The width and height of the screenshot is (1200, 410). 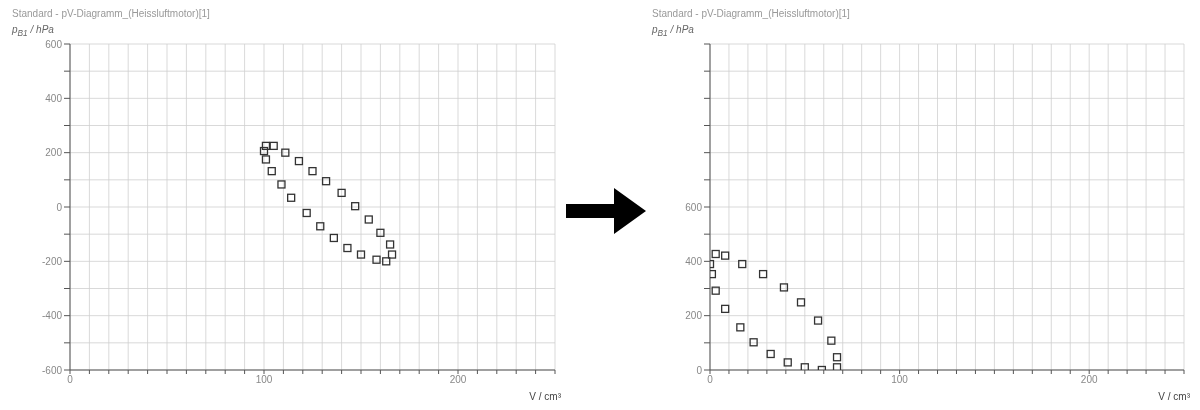 I want to click on y-tick-label: -400, so click(x=52, y=316).